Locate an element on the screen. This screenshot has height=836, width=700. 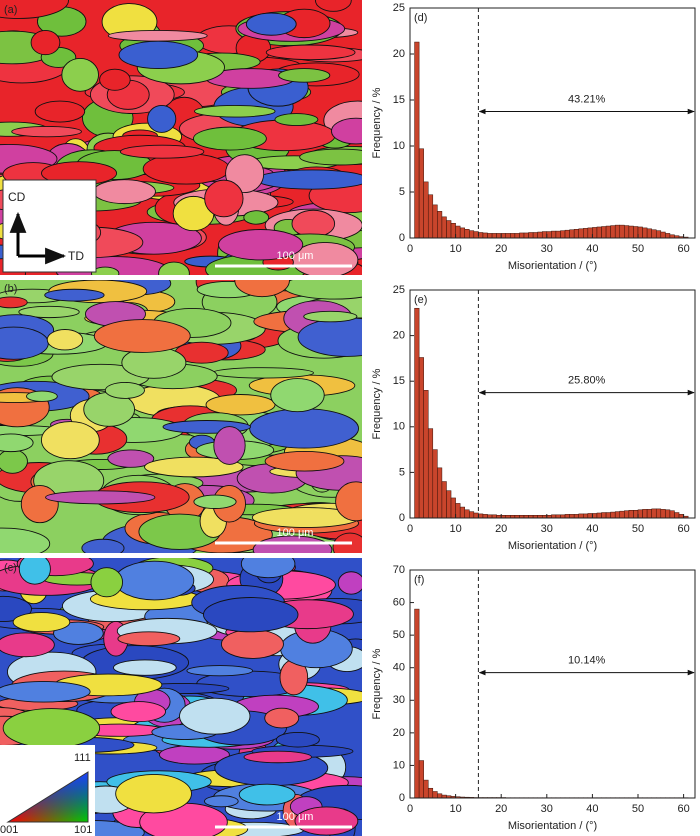
annotation: 10.14% is located at coordinates (587, 661).